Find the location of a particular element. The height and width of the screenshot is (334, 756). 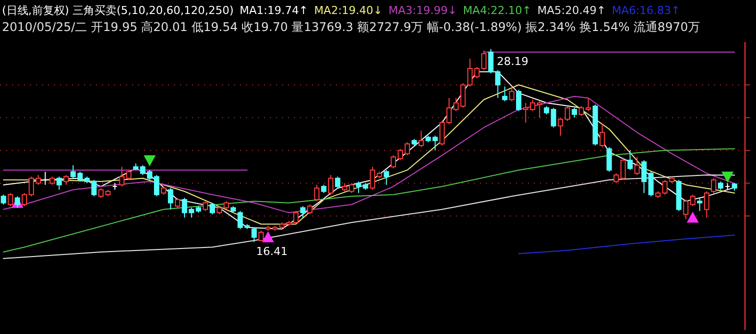

text: MA3:19.99↓ is located at coordinates (422, 10).